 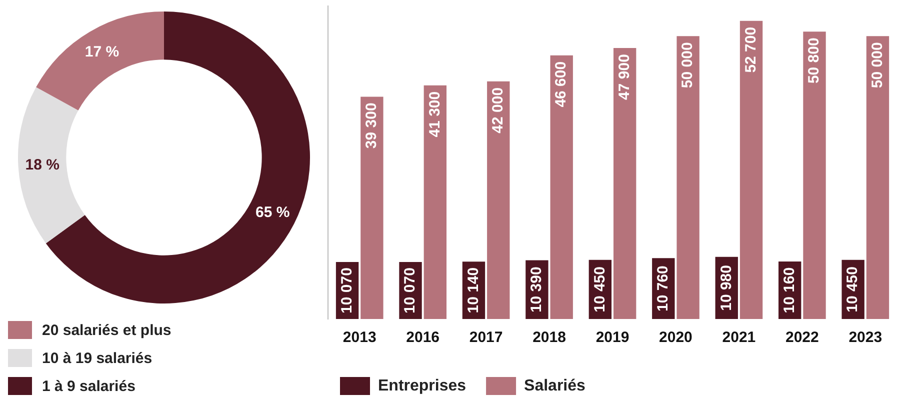 What do you see at coordinates (739, 337) in the screenshot?
I see `x-tick-label: 2021` at bounding box center [739, 337].